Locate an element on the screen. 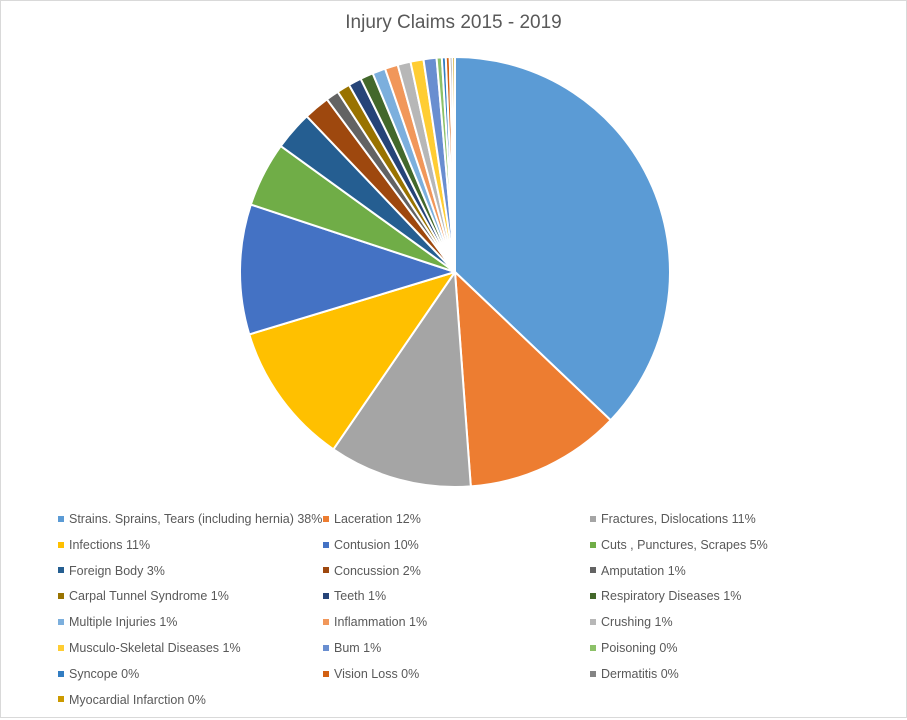 The image size is (907, 720). pie-slice-myocardial-infarction is located at coordinates (453, 164).